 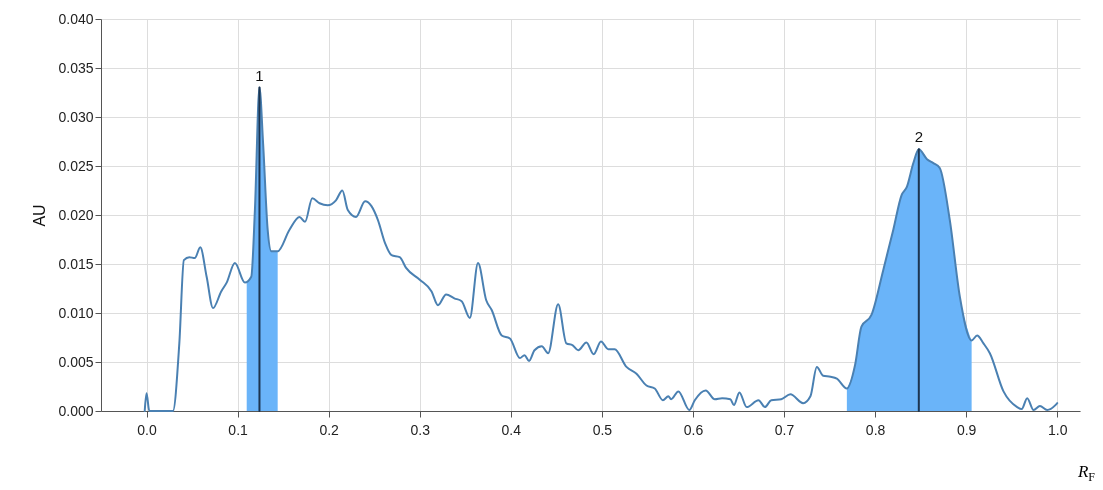 What do you see at coordinates (602, 429) in the screenshot?
I see `x-tick-label: 0.5` at bounding box center [602, 429].